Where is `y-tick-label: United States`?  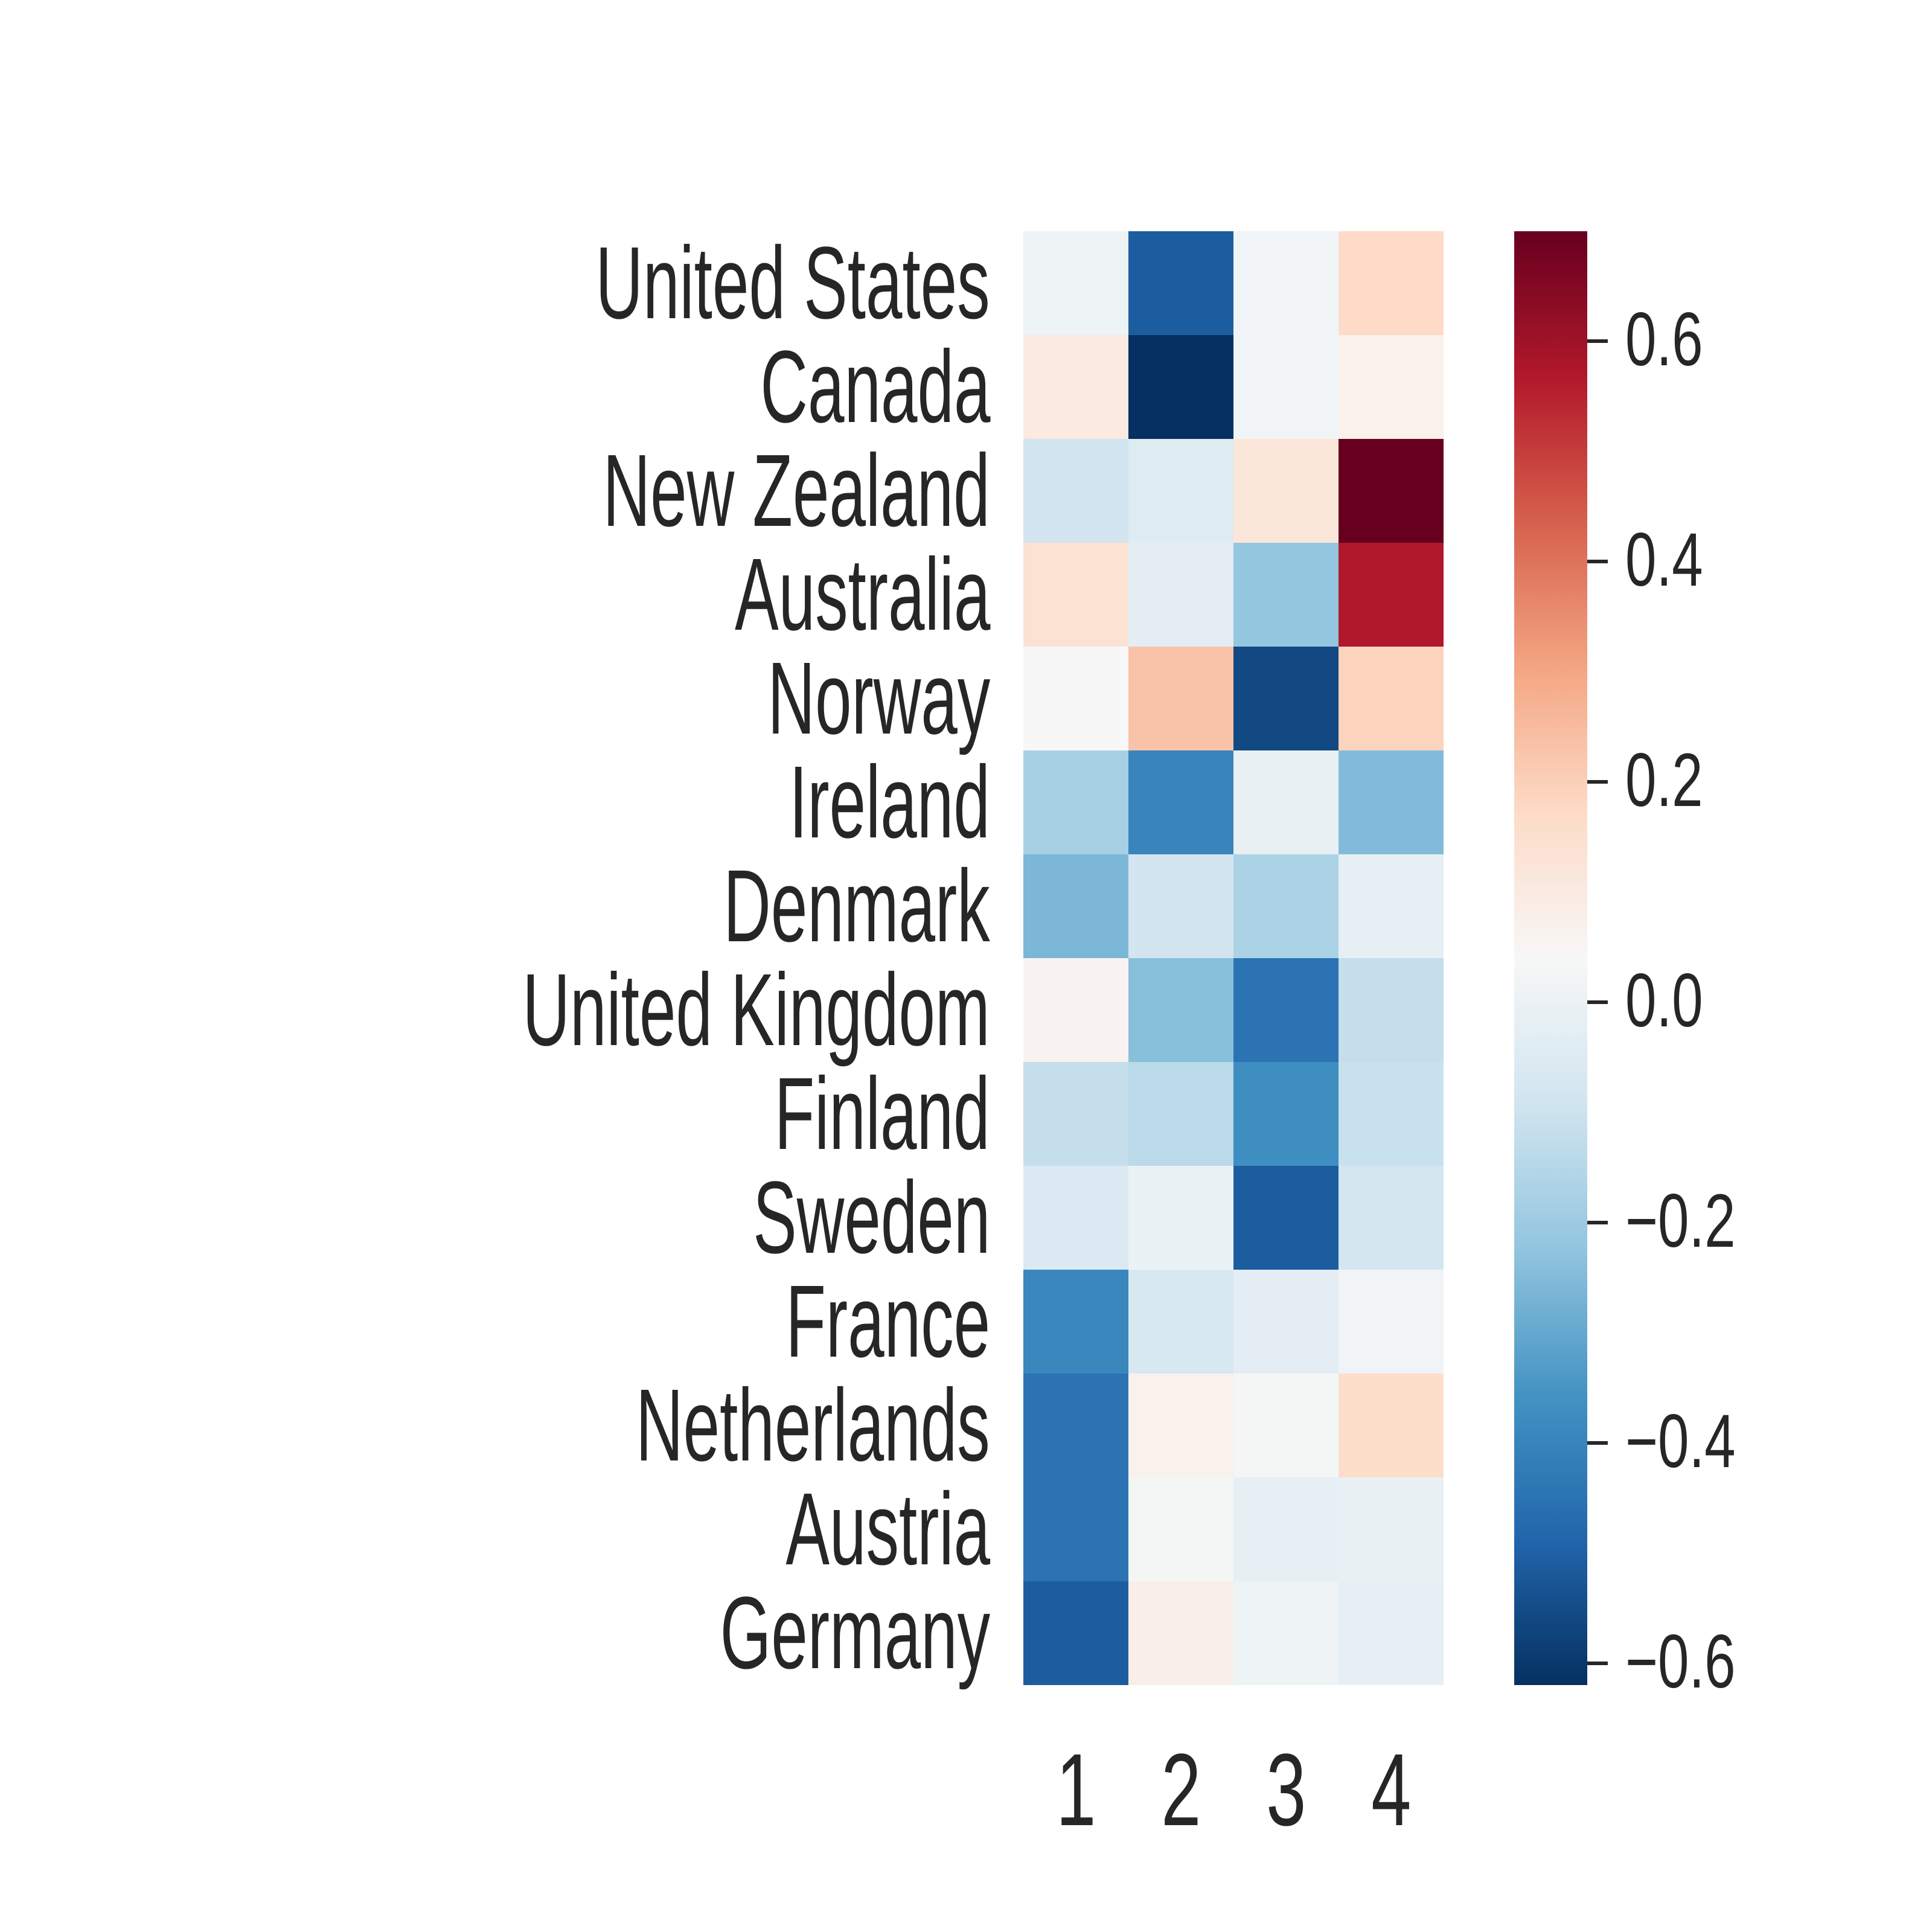
y-tick-label: United States is located at coordinates (495, 283).